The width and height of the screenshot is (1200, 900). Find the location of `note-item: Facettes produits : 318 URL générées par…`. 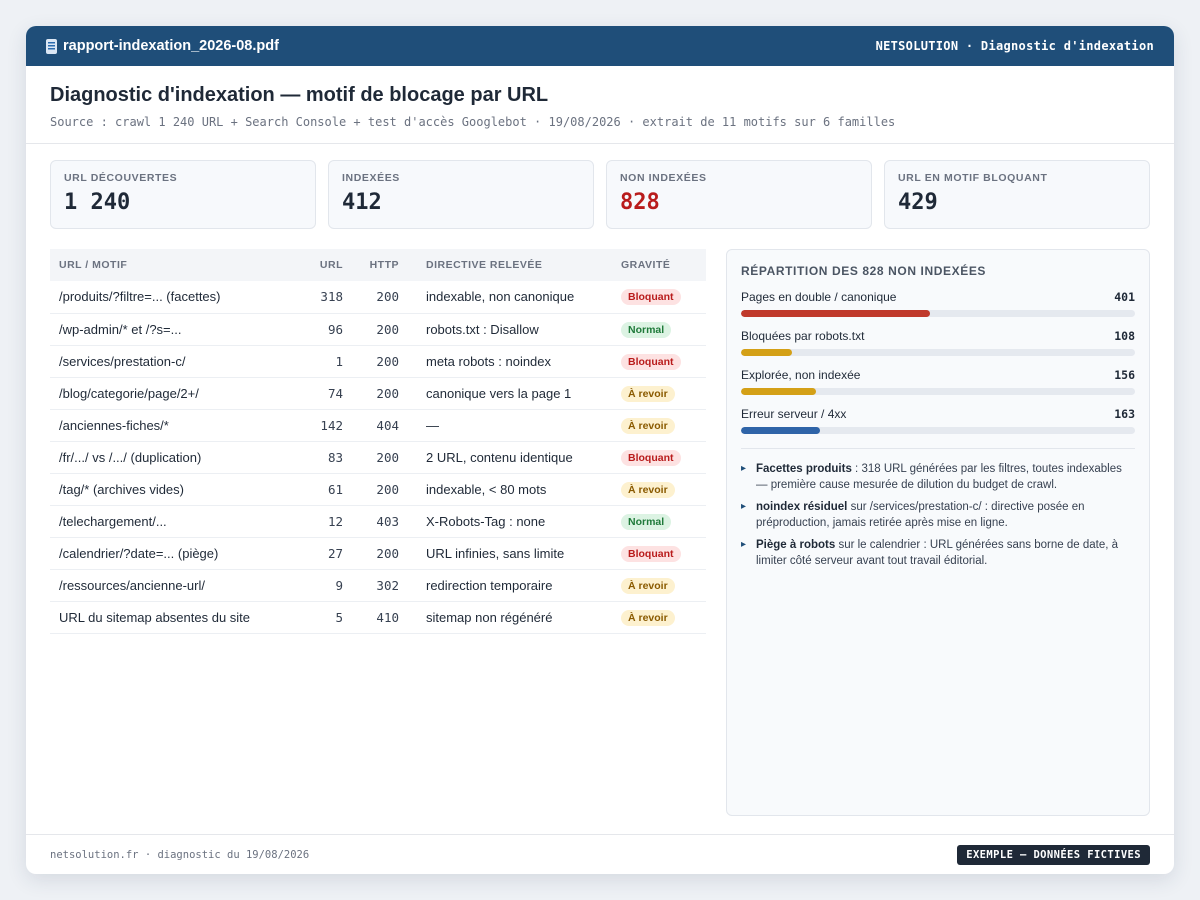

note-item: Facettes produits : 318 URL générées par… is located at coordinates (938, 477).